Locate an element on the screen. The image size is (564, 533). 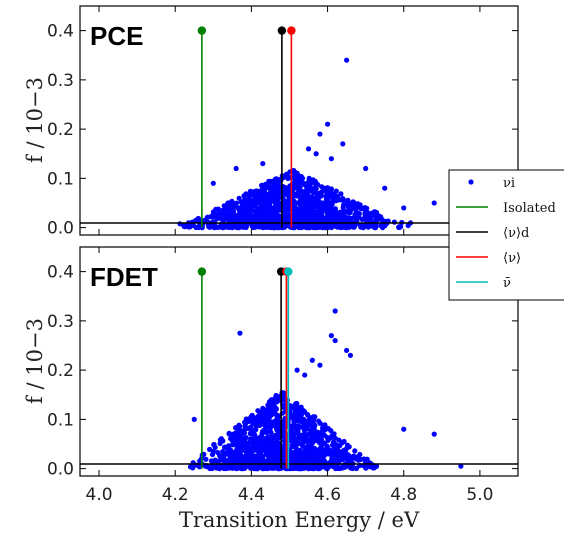
x-tick-label: 4.0 is located at coordinates (99, 495).